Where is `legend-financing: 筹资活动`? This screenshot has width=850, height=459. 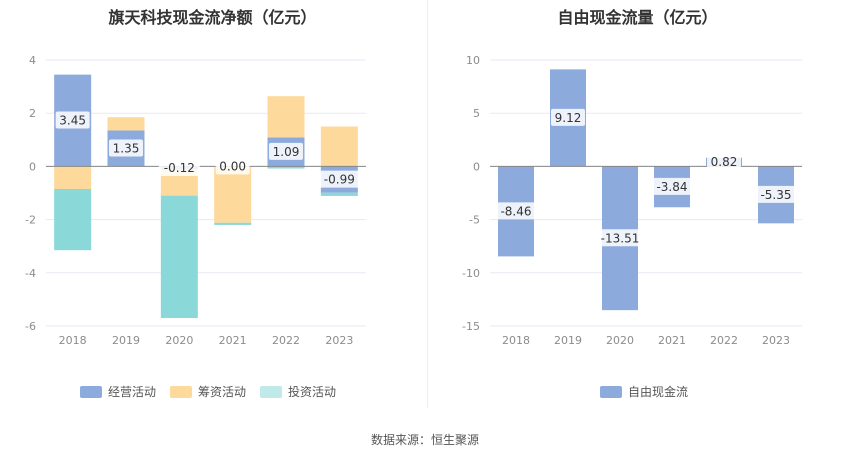 legend-financing: 筹资活动 is located at coordinates (208, 391).